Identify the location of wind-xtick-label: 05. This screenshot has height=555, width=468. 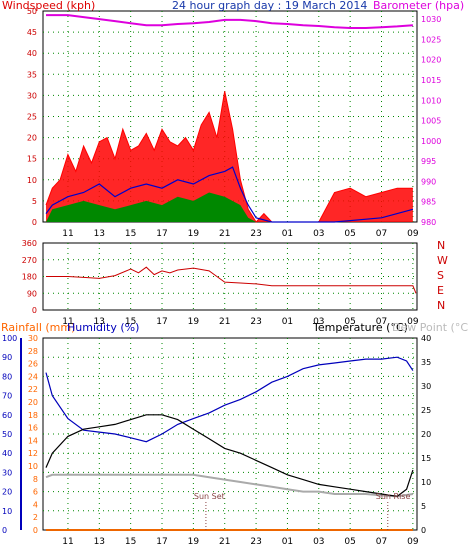
(349, 234).